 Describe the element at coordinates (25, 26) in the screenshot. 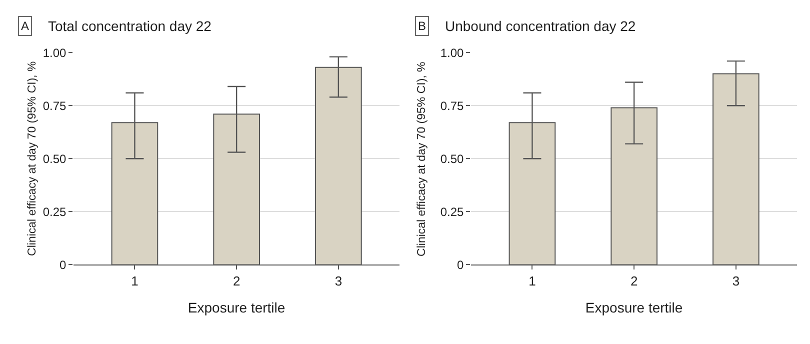

I see `text: A` at that location.